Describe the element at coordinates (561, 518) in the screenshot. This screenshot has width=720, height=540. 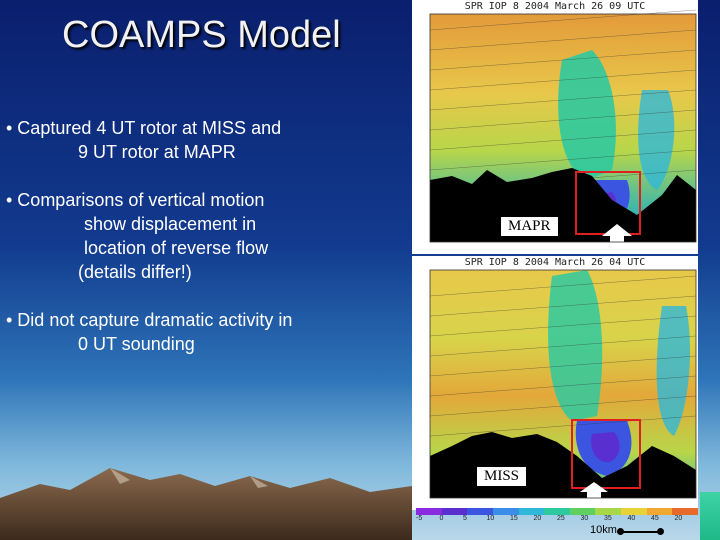
I see `colorbar-tick-label: 25` at that location.